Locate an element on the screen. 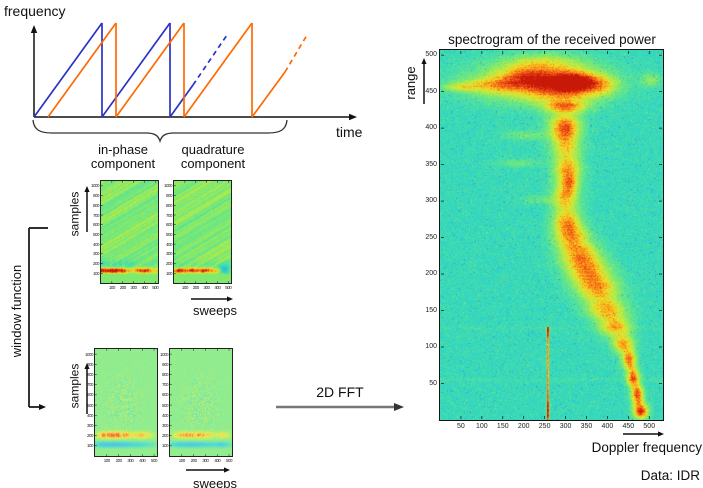 The image size is (703, 488). quadrature-label-line2: component is located at coordinates (213, 164).